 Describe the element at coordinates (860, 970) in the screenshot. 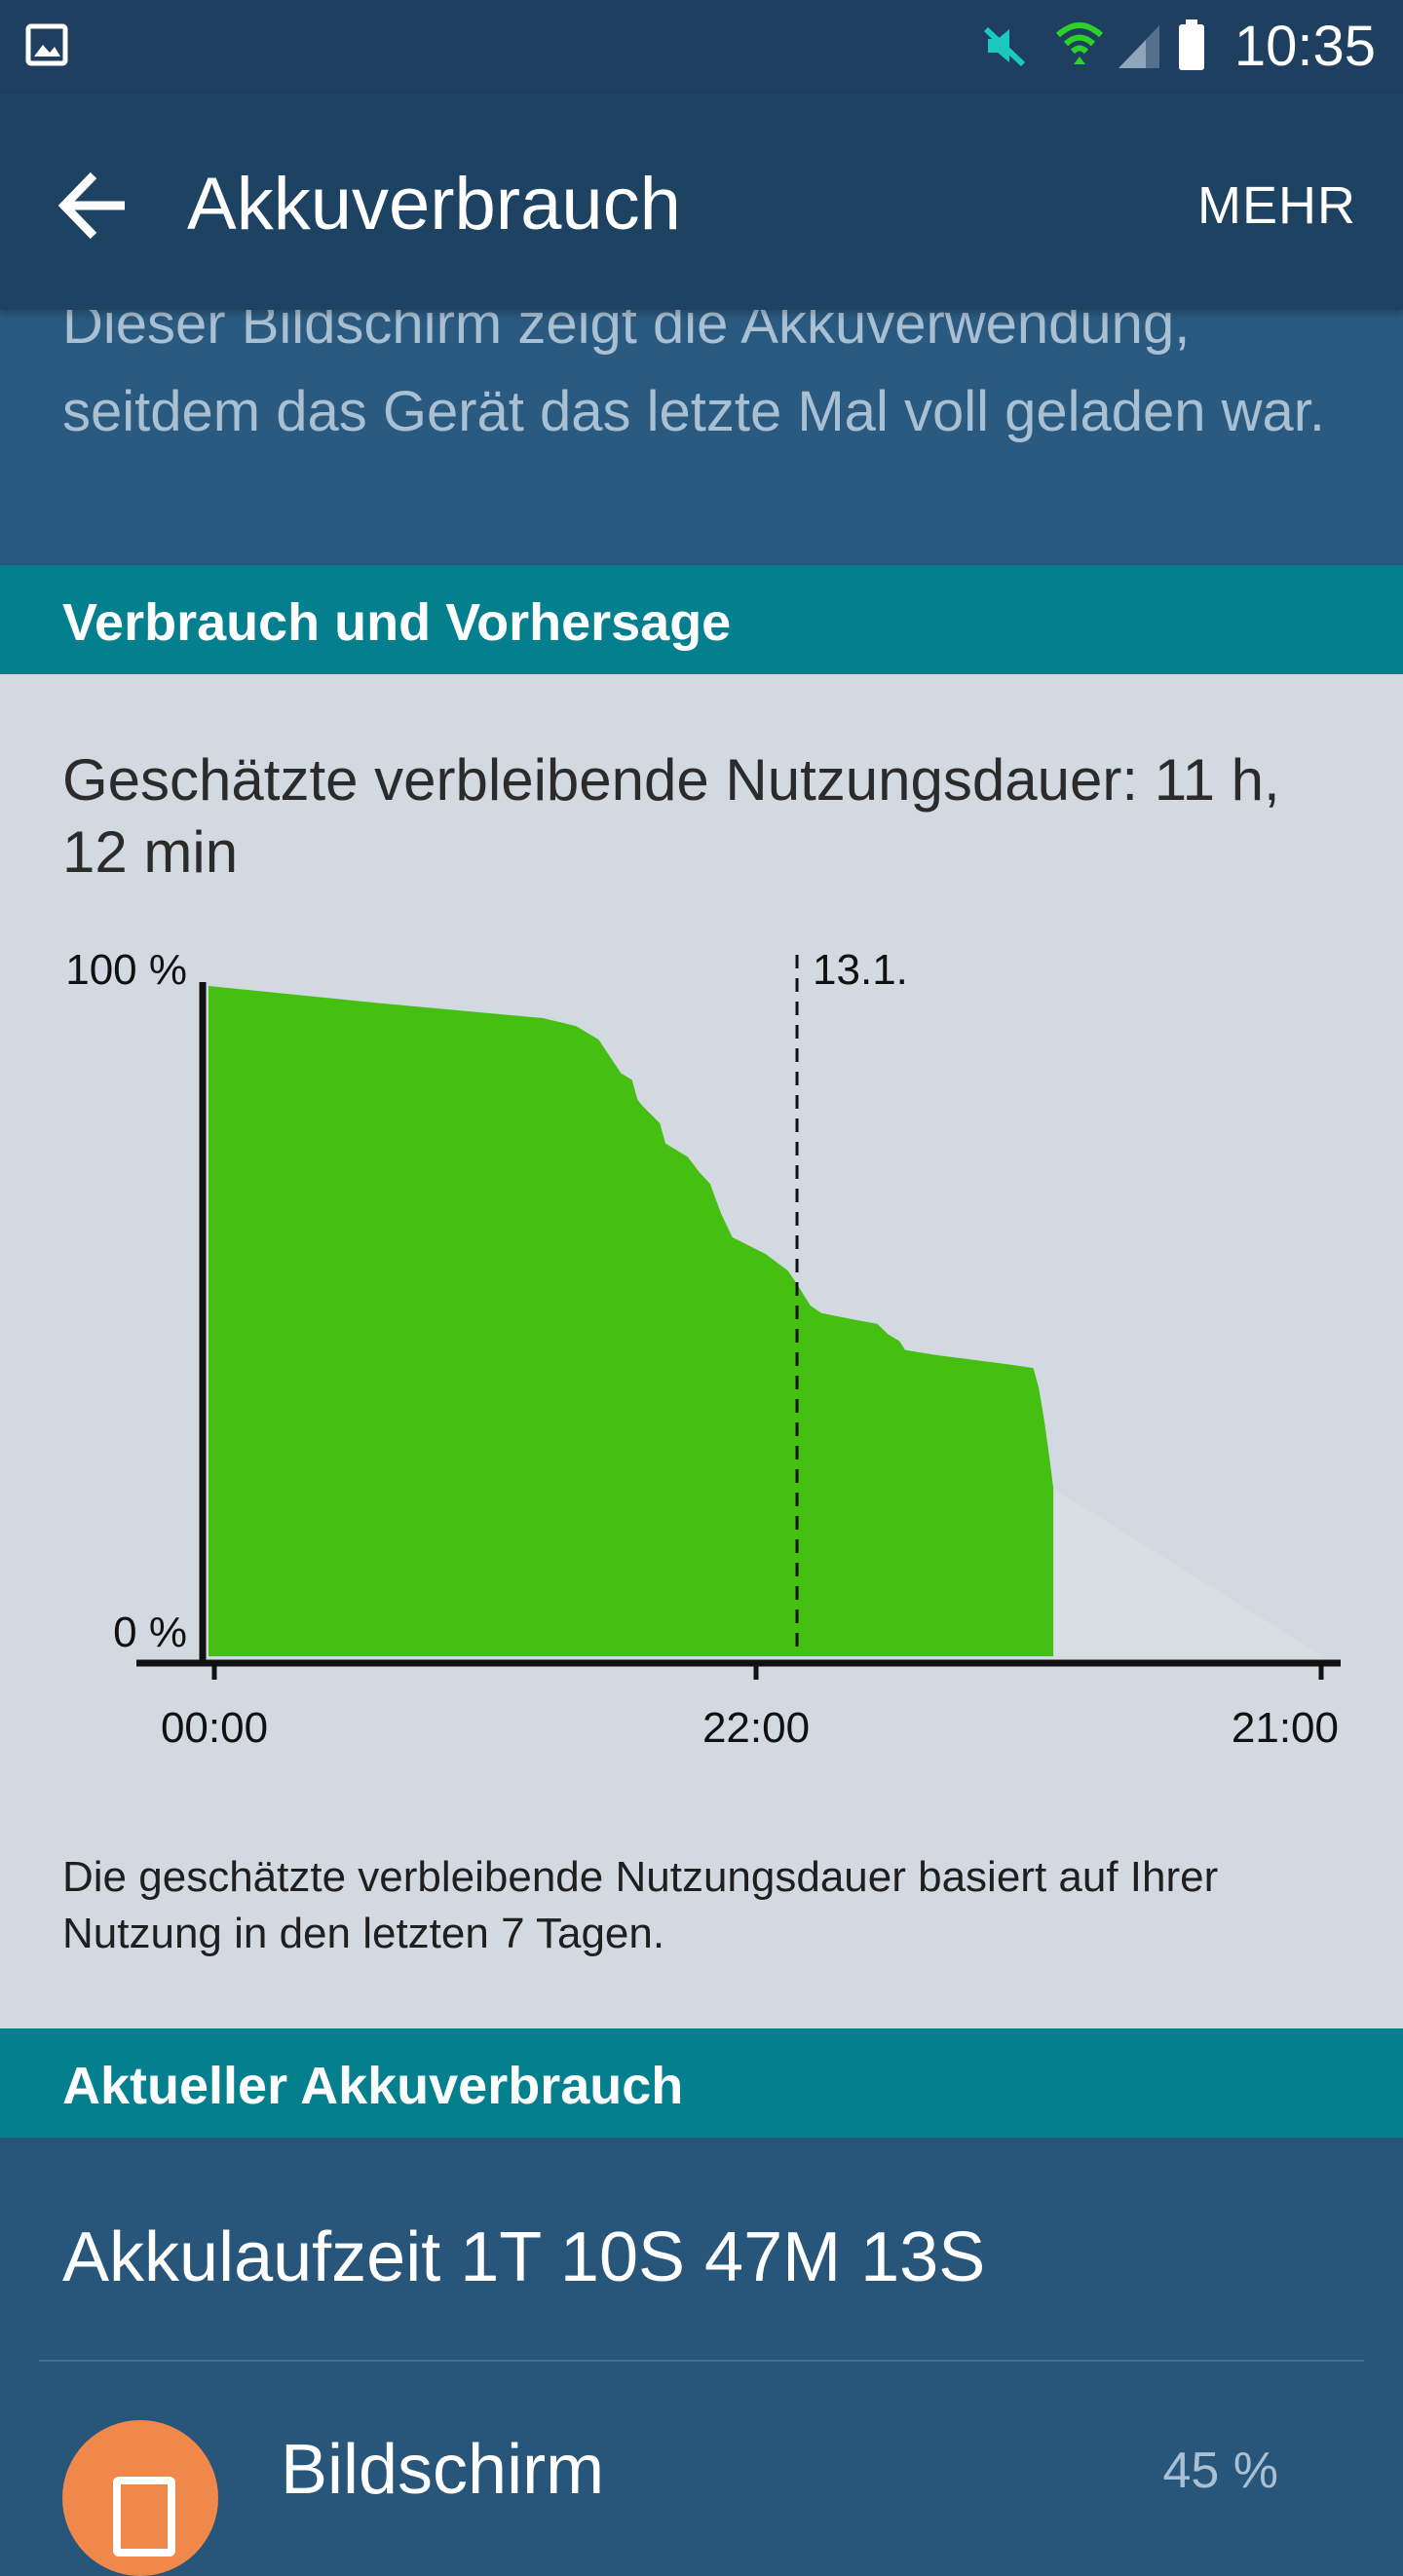

I see `date-marker-label: 13.1.` at that location.